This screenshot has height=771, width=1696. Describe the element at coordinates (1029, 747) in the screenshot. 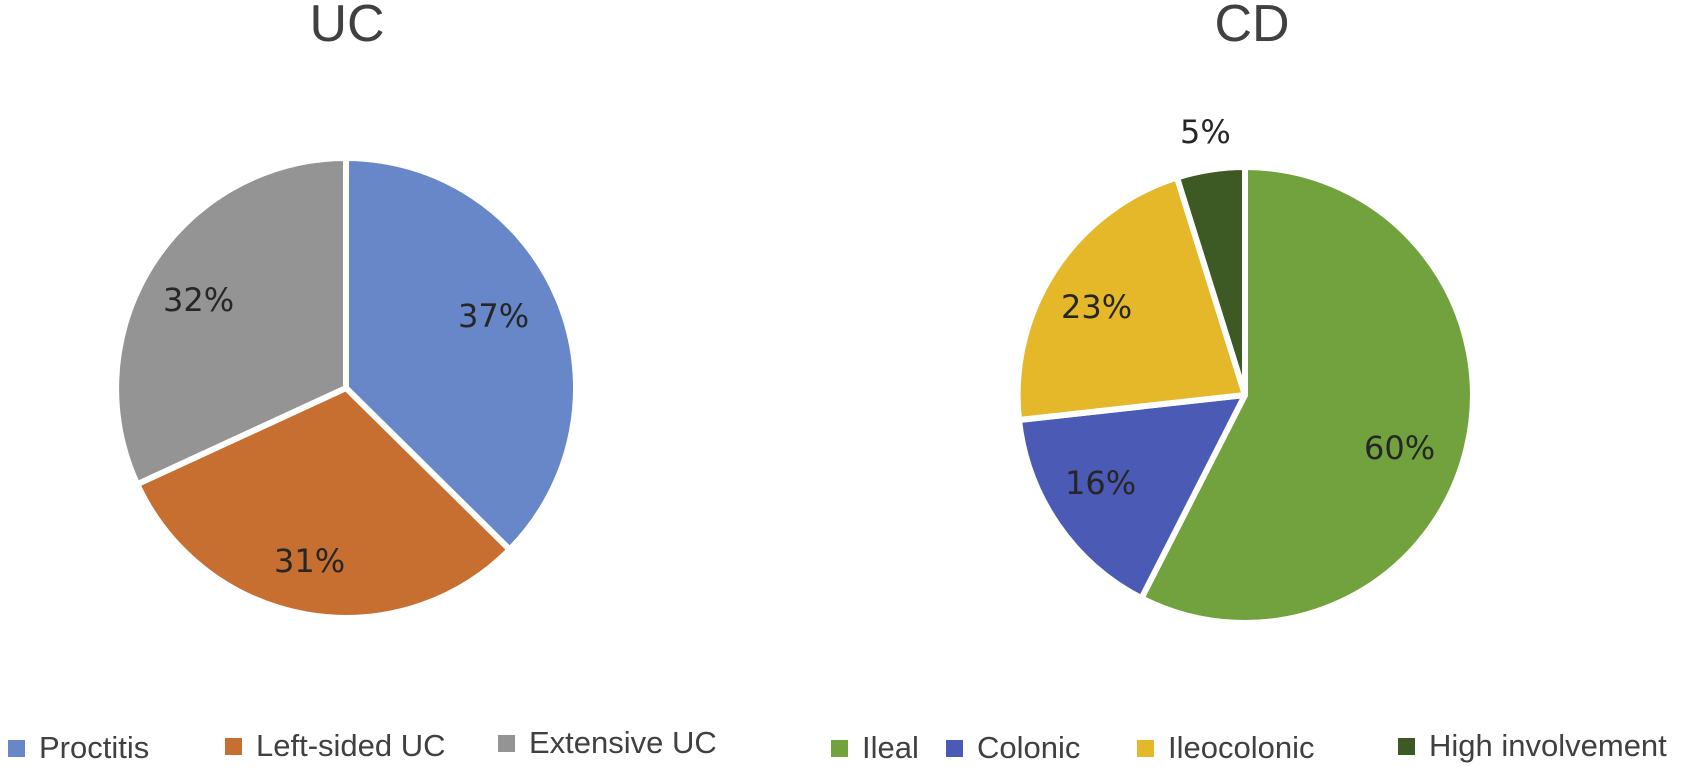

I see `legend-label: Colonic` at that location.